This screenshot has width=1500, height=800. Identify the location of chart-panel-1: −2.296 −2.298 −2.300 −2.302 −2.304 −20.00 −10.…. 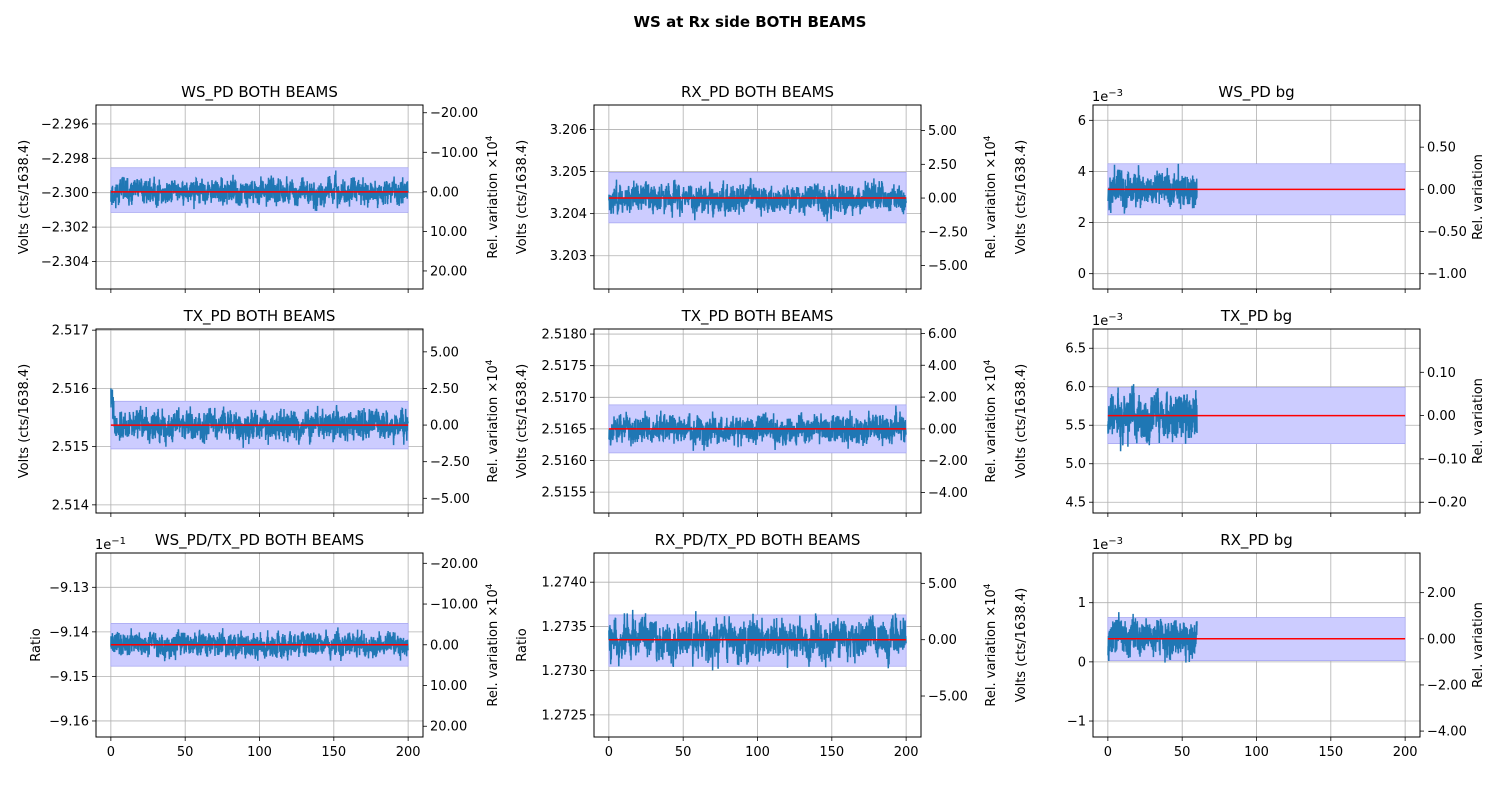
(259, 188).